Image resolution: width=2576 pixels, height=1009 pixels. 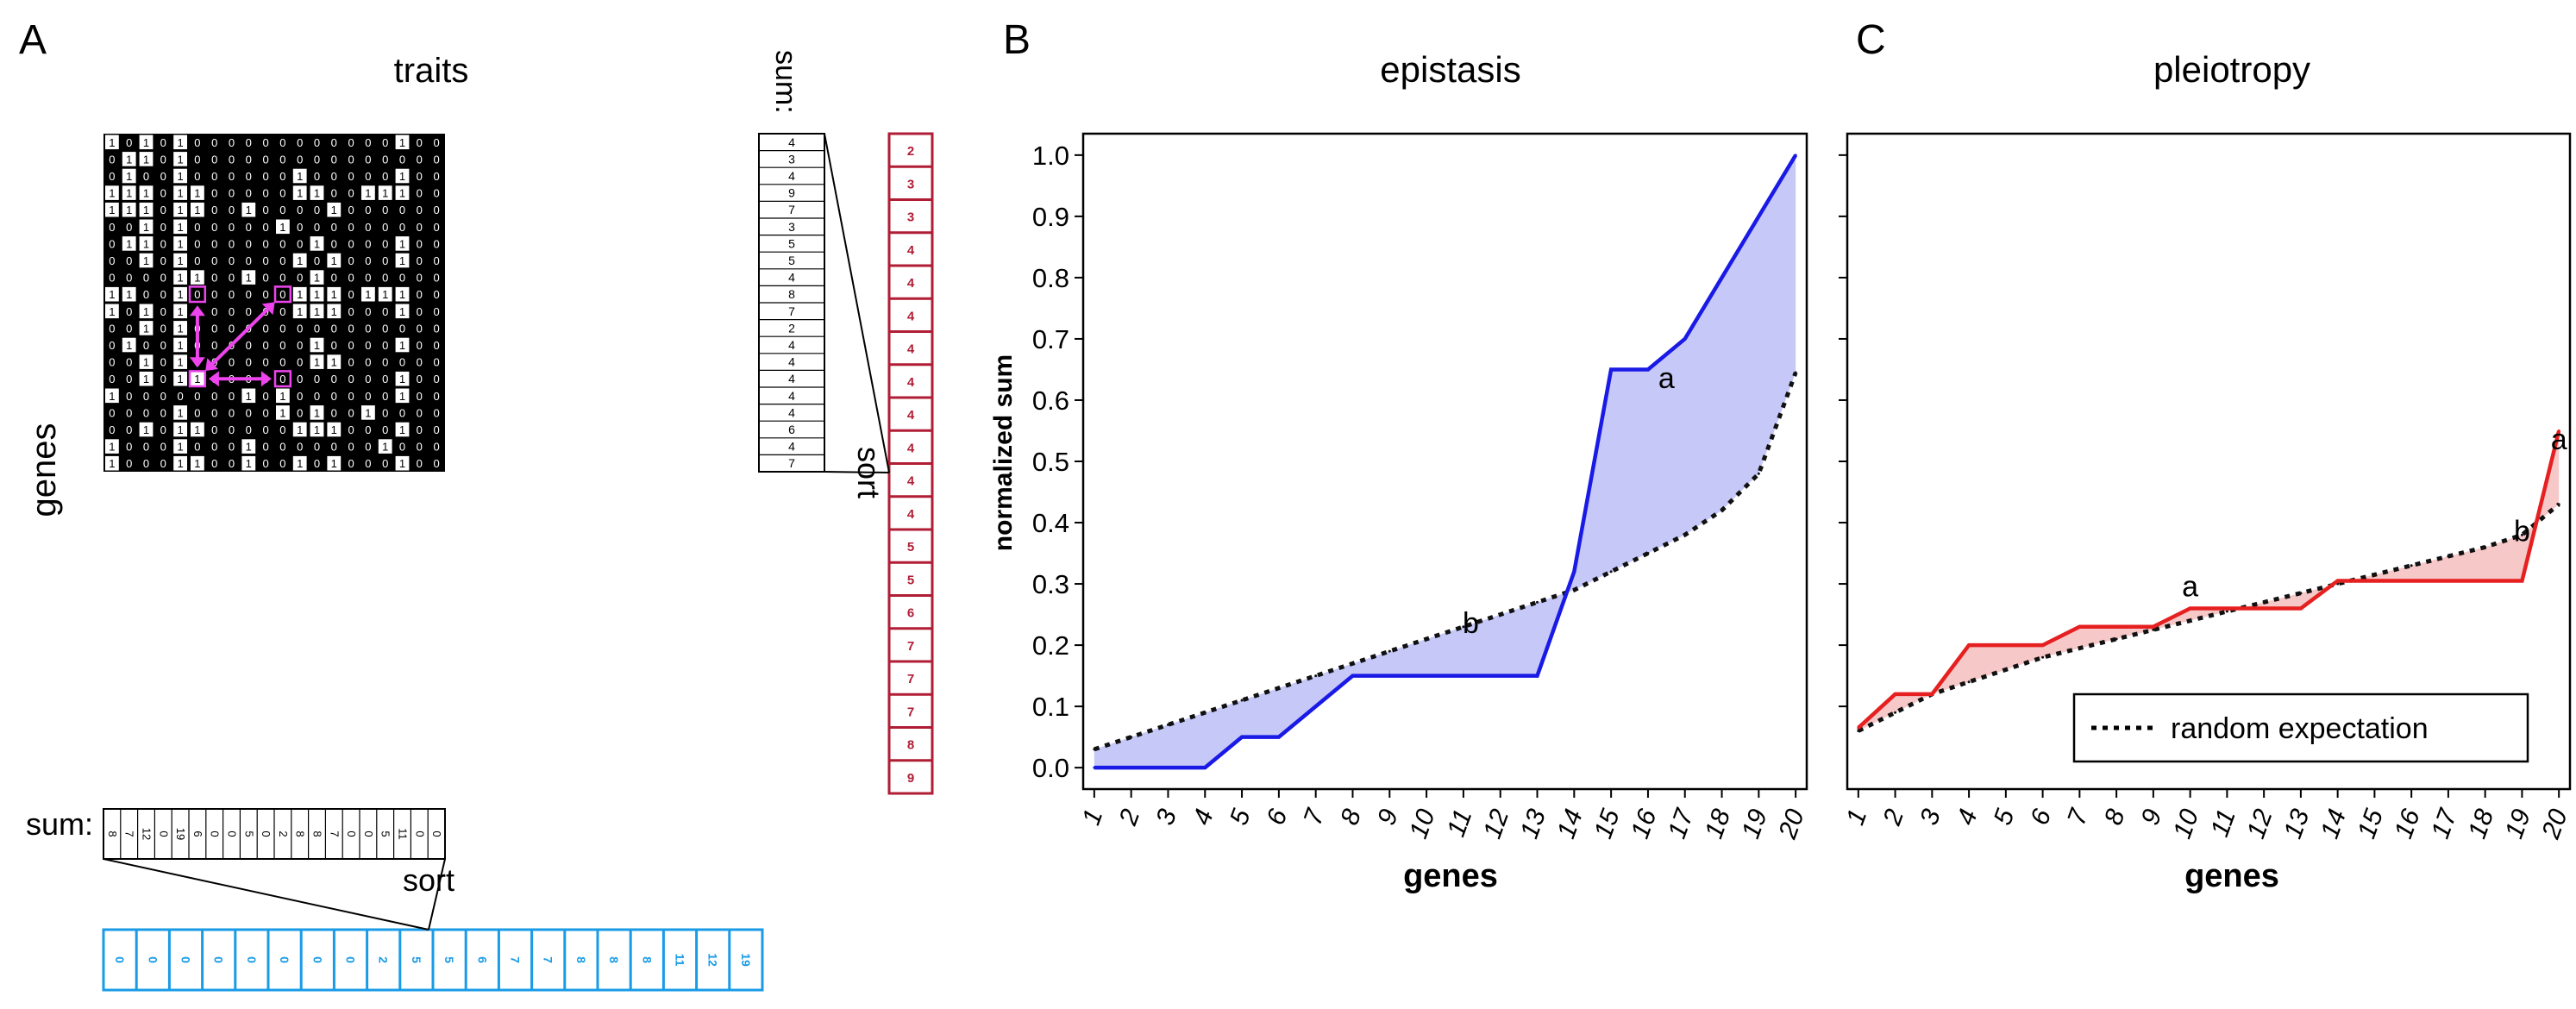 What do you see at coordinates (1968, 817) in the screenshot?
I see `x-tick-label: 4` at bounding box center [1968, 817].